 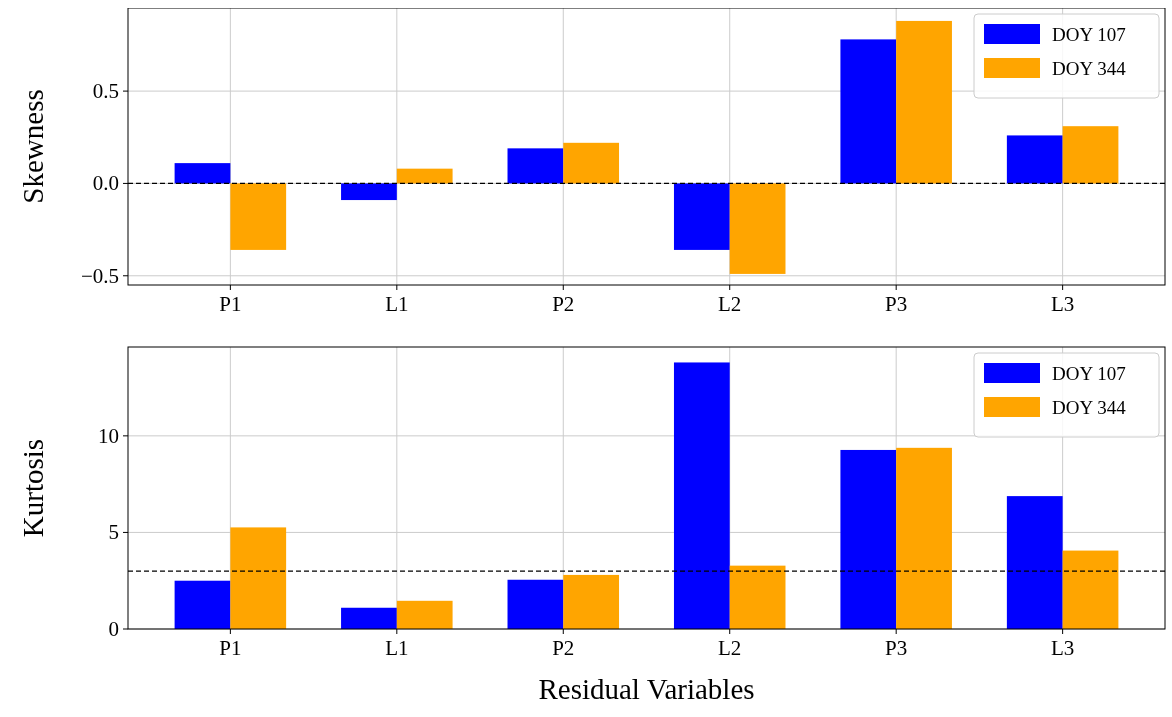 What do you see at coordinates (105, 91) in the screenshot?
I see `y-tick-label: 0.5` at bounding box center [105, 91].